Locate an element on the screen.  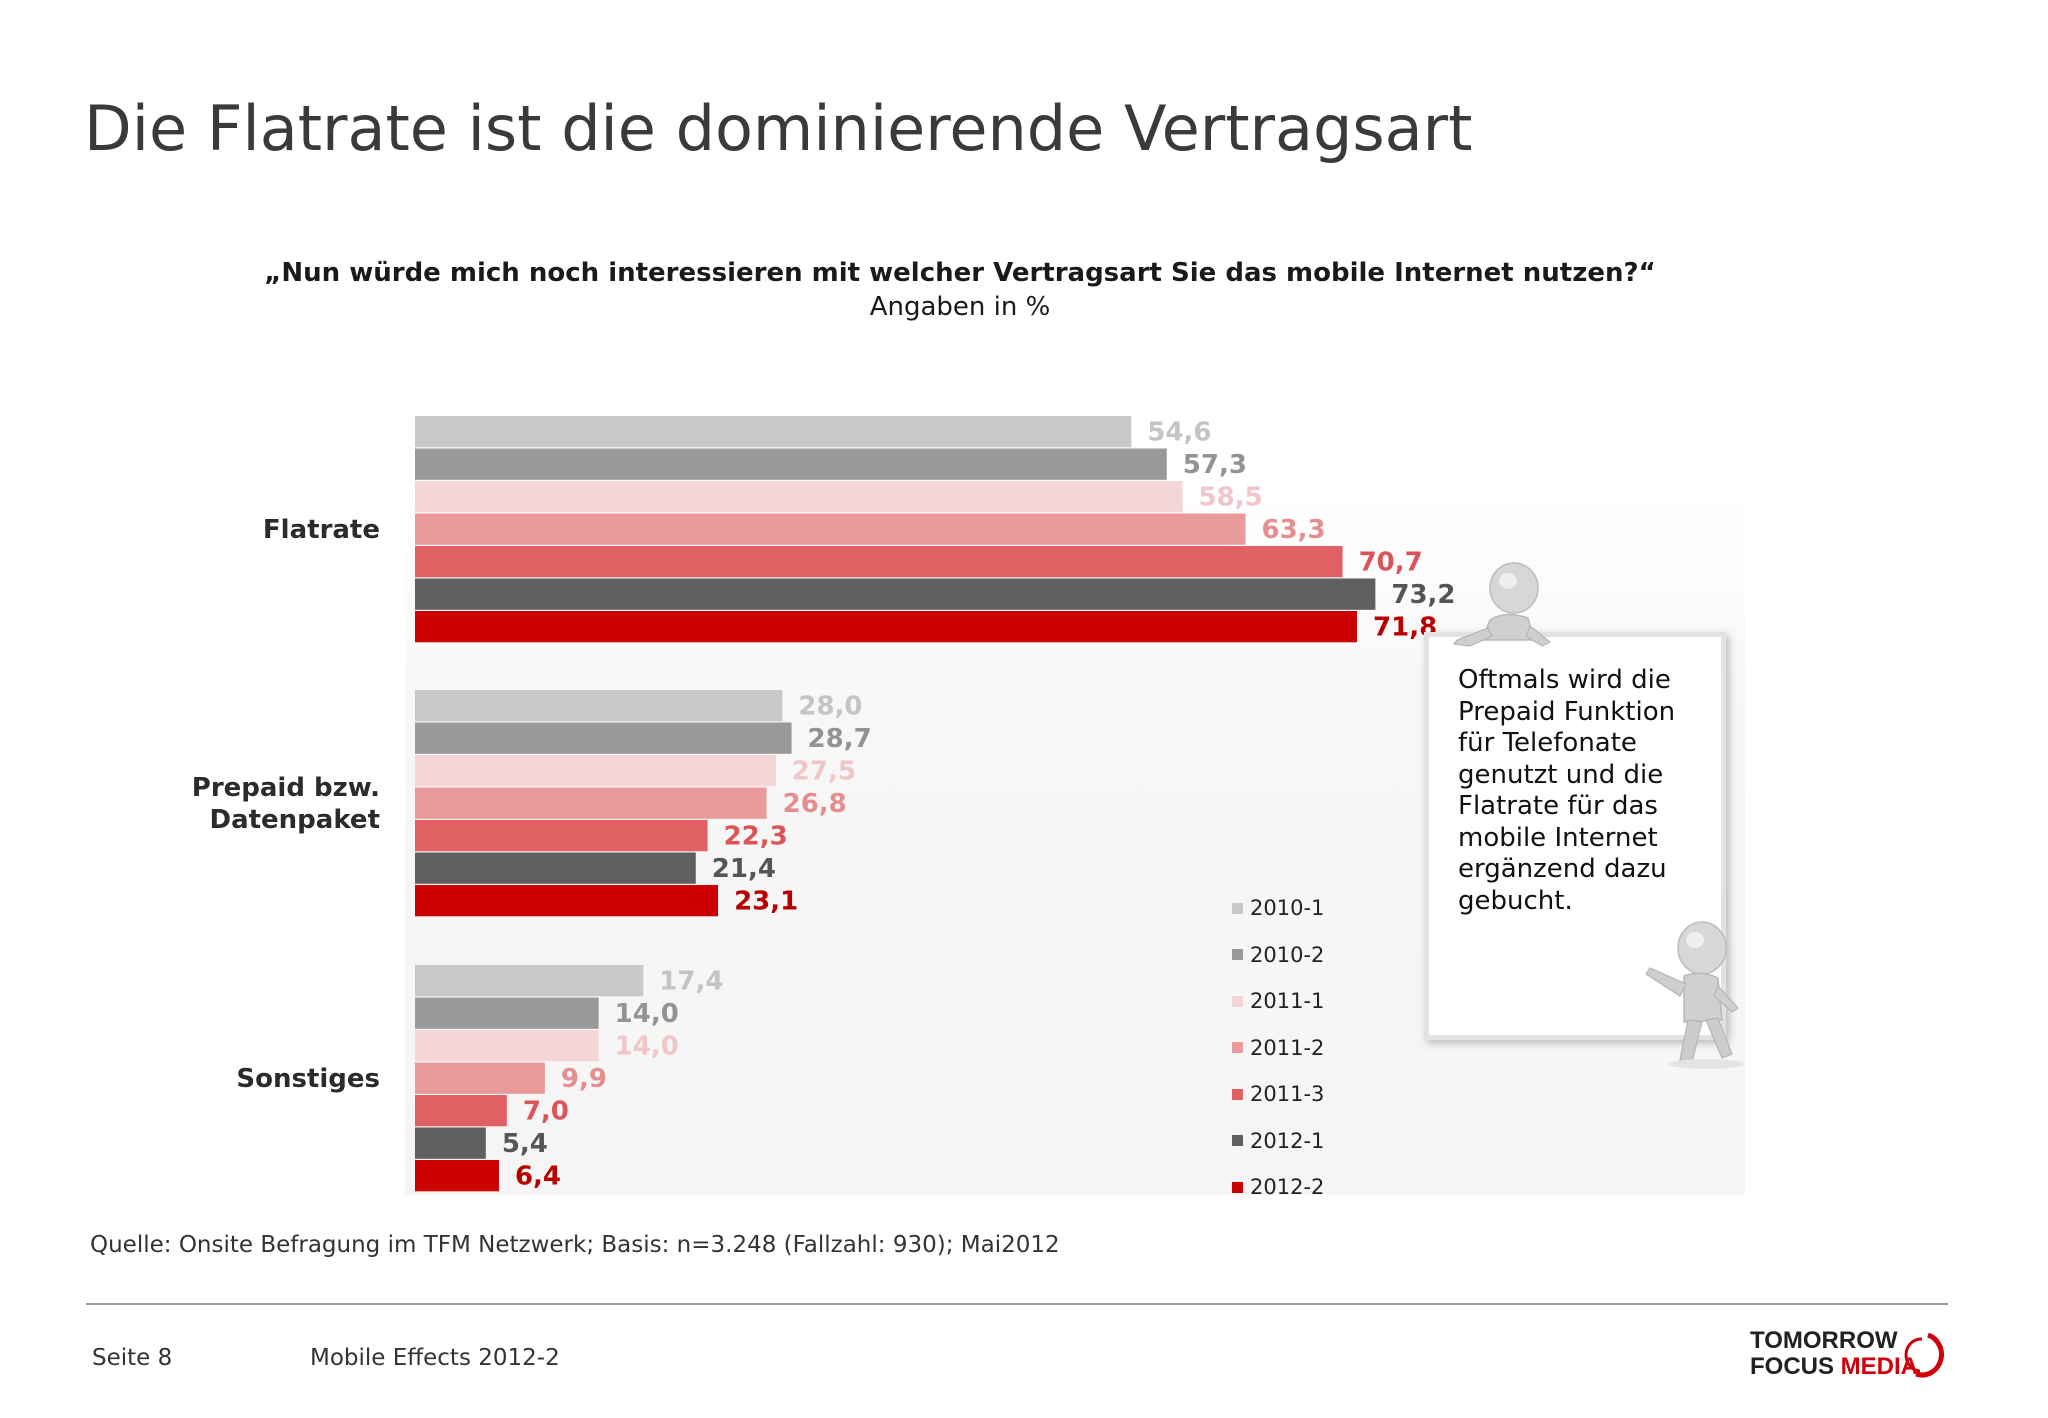
category-label: Sonstiges is located at coordinates (308, 1079).